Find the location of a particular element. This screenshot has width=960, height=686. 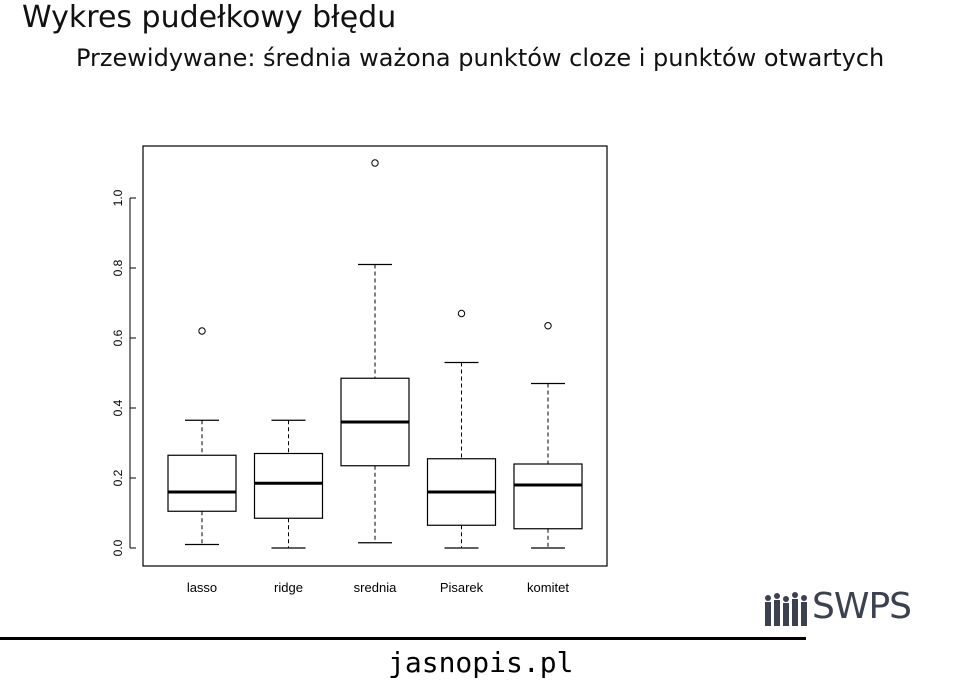

y-tick-label: 0.8 is located at coordinates (118, 267).